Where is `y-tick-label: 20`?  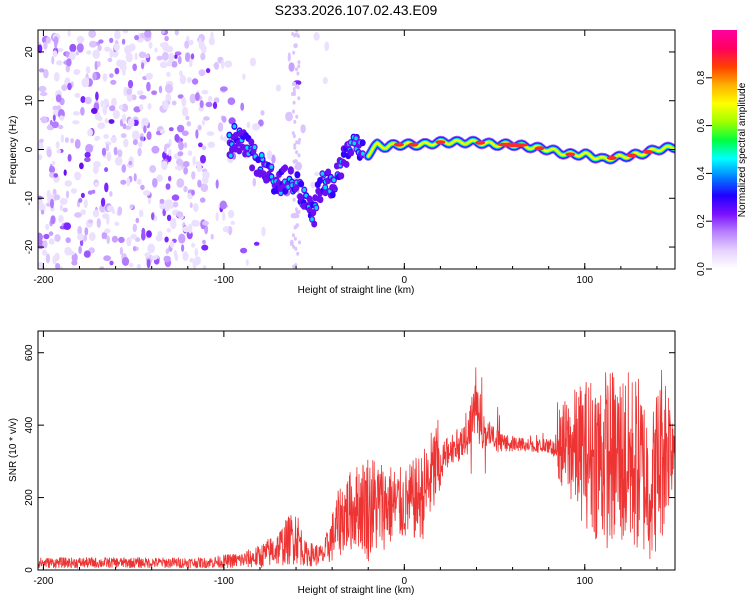
y-tick-label: 20 is located at coordinates (29, 52).